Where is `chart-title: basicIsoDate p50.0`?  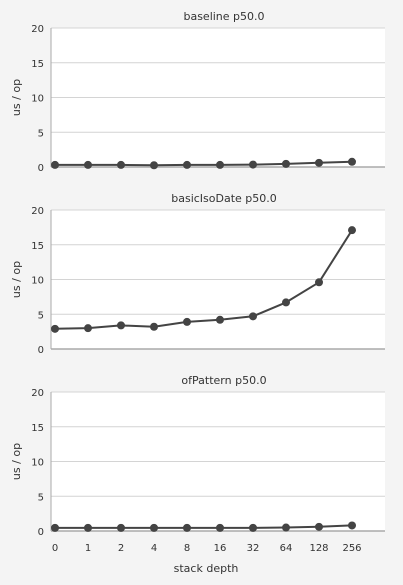
chart-title: basicIsoDate p50.0 is located at coordinates (224, 198).